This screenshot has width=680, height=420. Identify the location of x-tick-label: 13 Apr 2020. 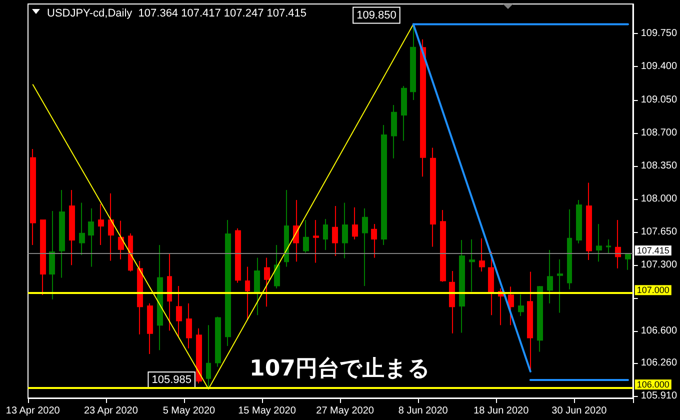
(33, 411).